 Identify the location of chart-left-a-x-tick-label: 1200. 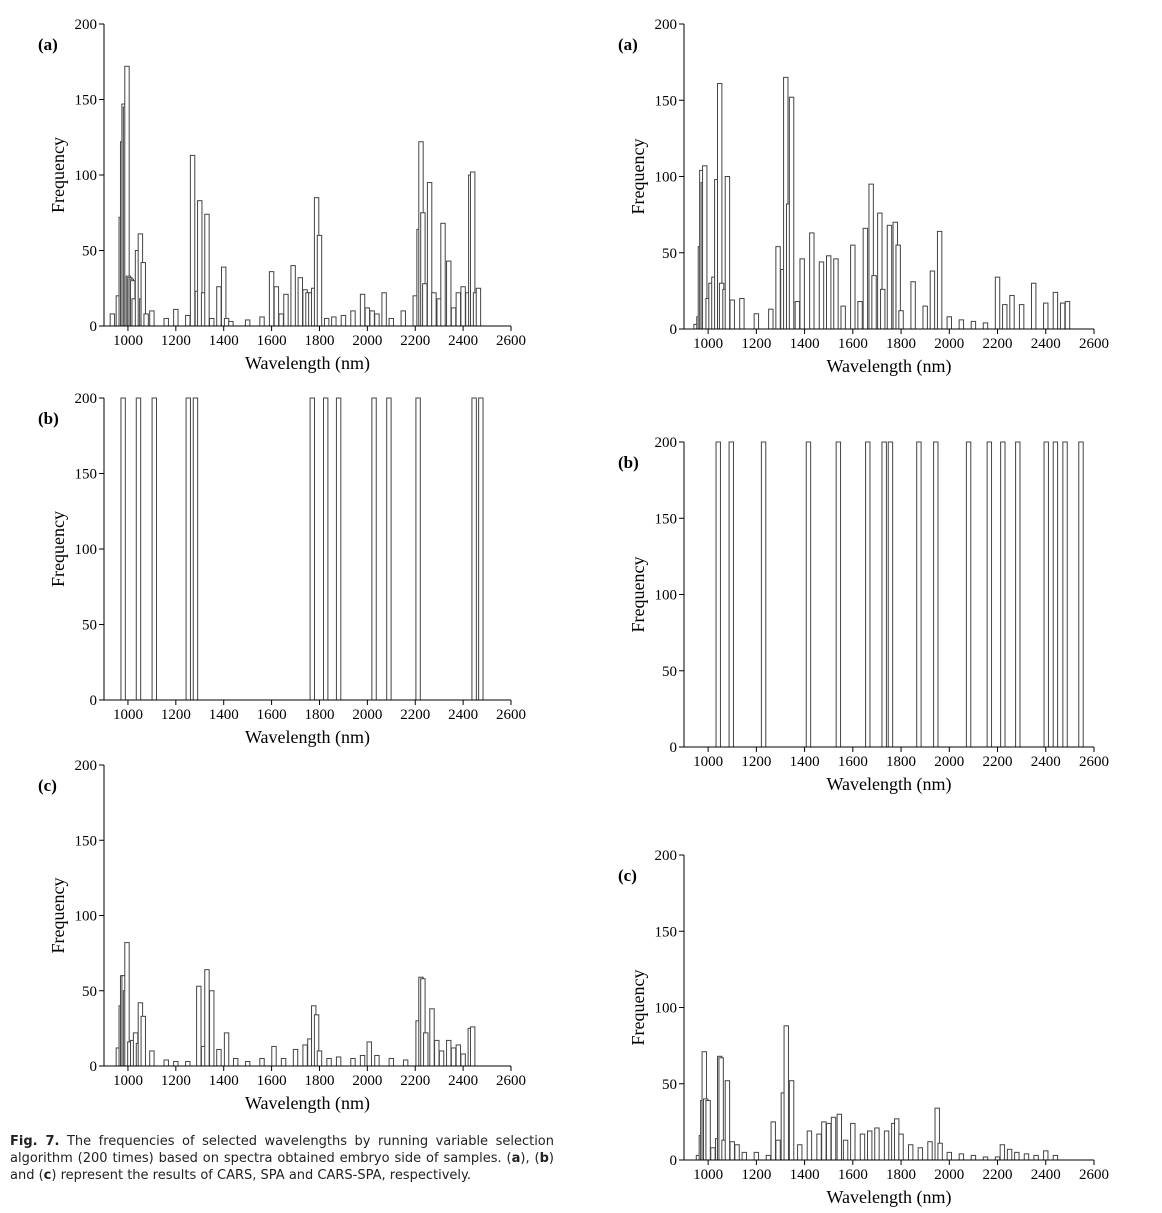
(176, 341).